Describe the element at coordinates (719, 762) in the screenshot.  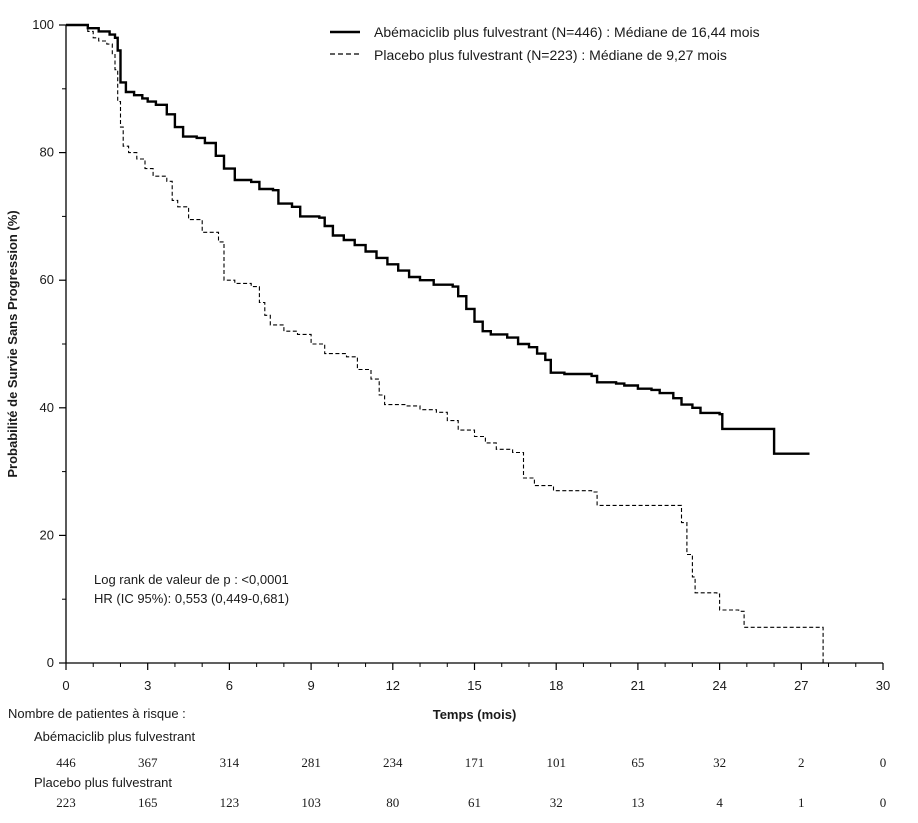
I see `risk-count-abemaciclib: 32` at that location.